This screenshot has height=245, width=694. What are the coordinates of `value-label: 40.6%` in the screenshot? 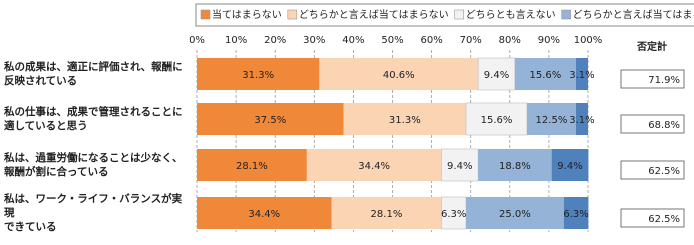 It's located at (399, 75).